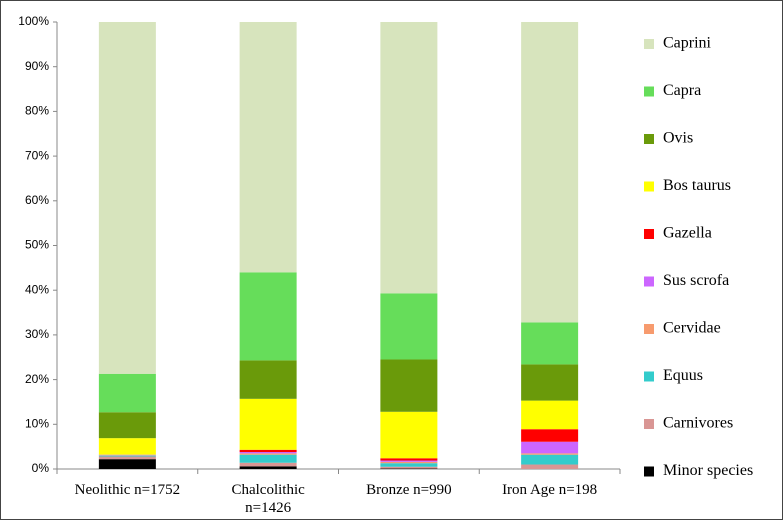 The height and width of the screenshot is (520, 783). What do you see at coordinates (37, 245) in the screenshot?
I see `y-tick-label: 50%` at bounding box center [37, 245].